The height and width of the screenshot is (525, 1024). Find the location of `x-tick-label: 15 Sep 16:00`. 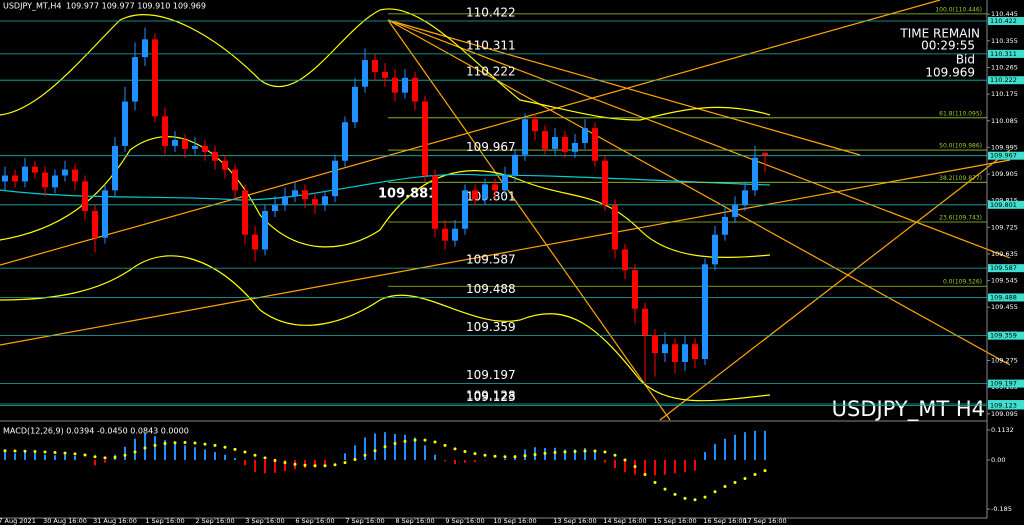

x-tick-label: 15 Sep 16:00 is located at coordinates (674, 521).